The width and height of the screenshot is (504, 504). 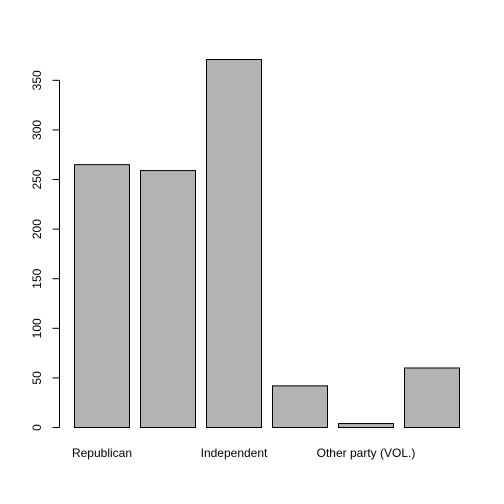 What do you see at coordinates (37, 179) in the screenshot?
I see `y-tick-label-250: 250` at bounding box center [37, 179].